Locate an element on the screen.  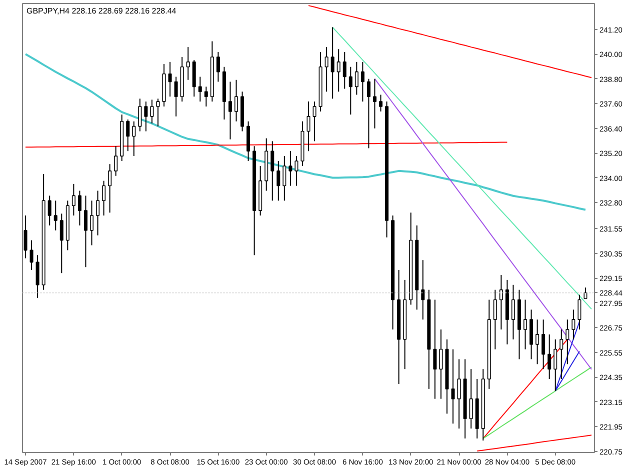
chart-title: GBPJPY,H4 228.16 228.69 228.16 228.44 is located at coordinates (101, 11).